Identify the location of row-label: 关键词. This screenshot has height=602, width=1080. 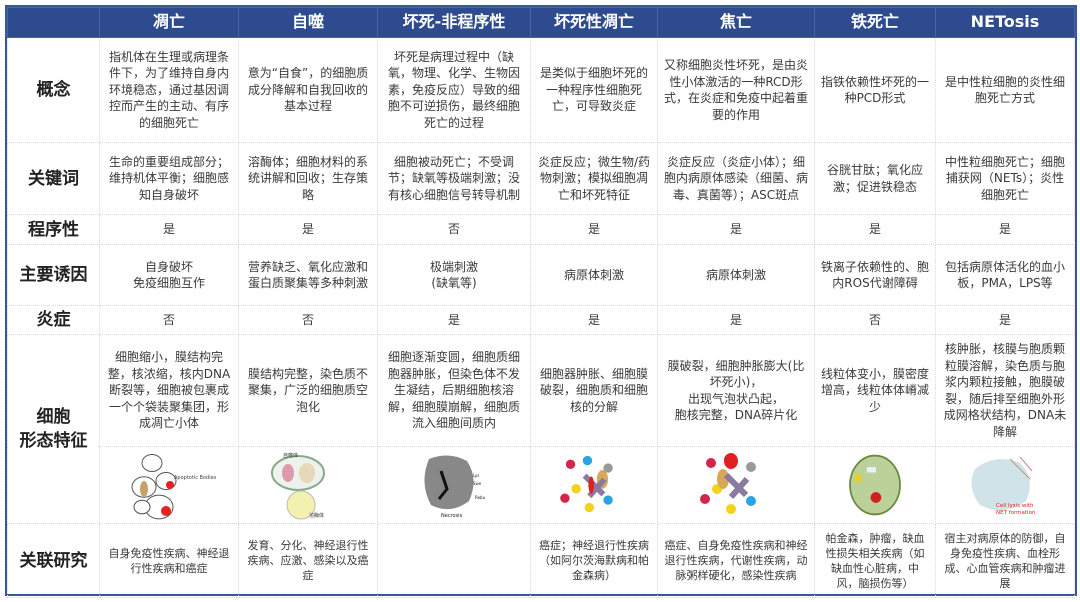
(53, 178).